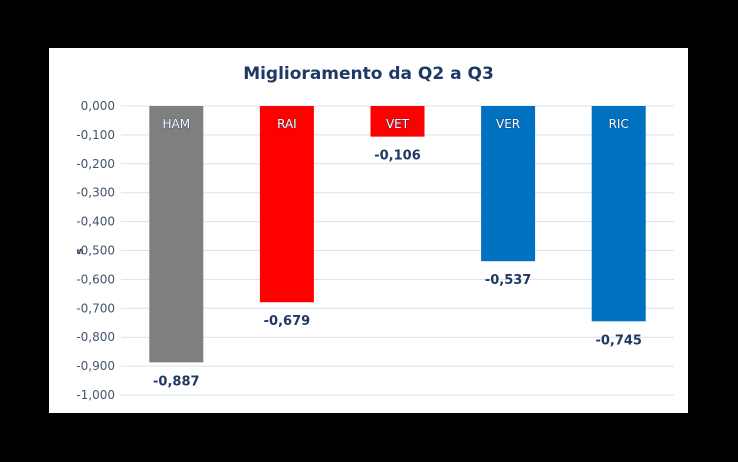  I want to click on y-tick-label: -0,300, so click(95, 193).